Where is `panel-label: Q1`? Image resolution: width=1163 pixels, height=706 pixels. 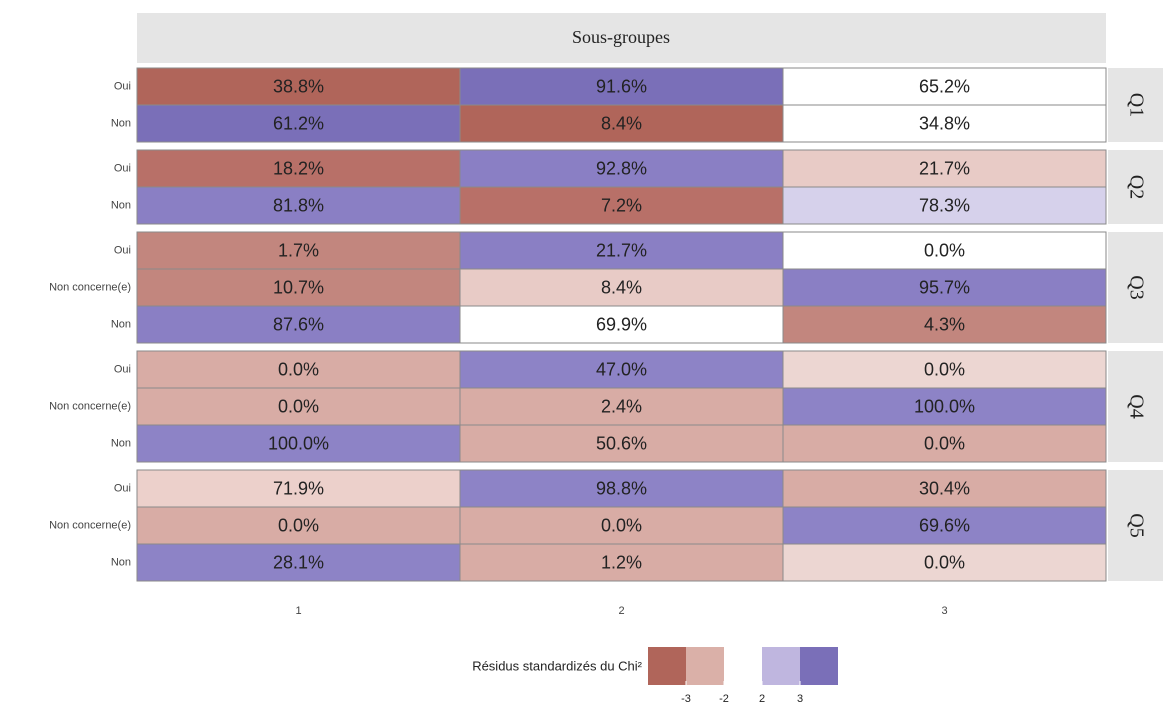 panel-label: Q1 is located at coordinates (1136, 105).